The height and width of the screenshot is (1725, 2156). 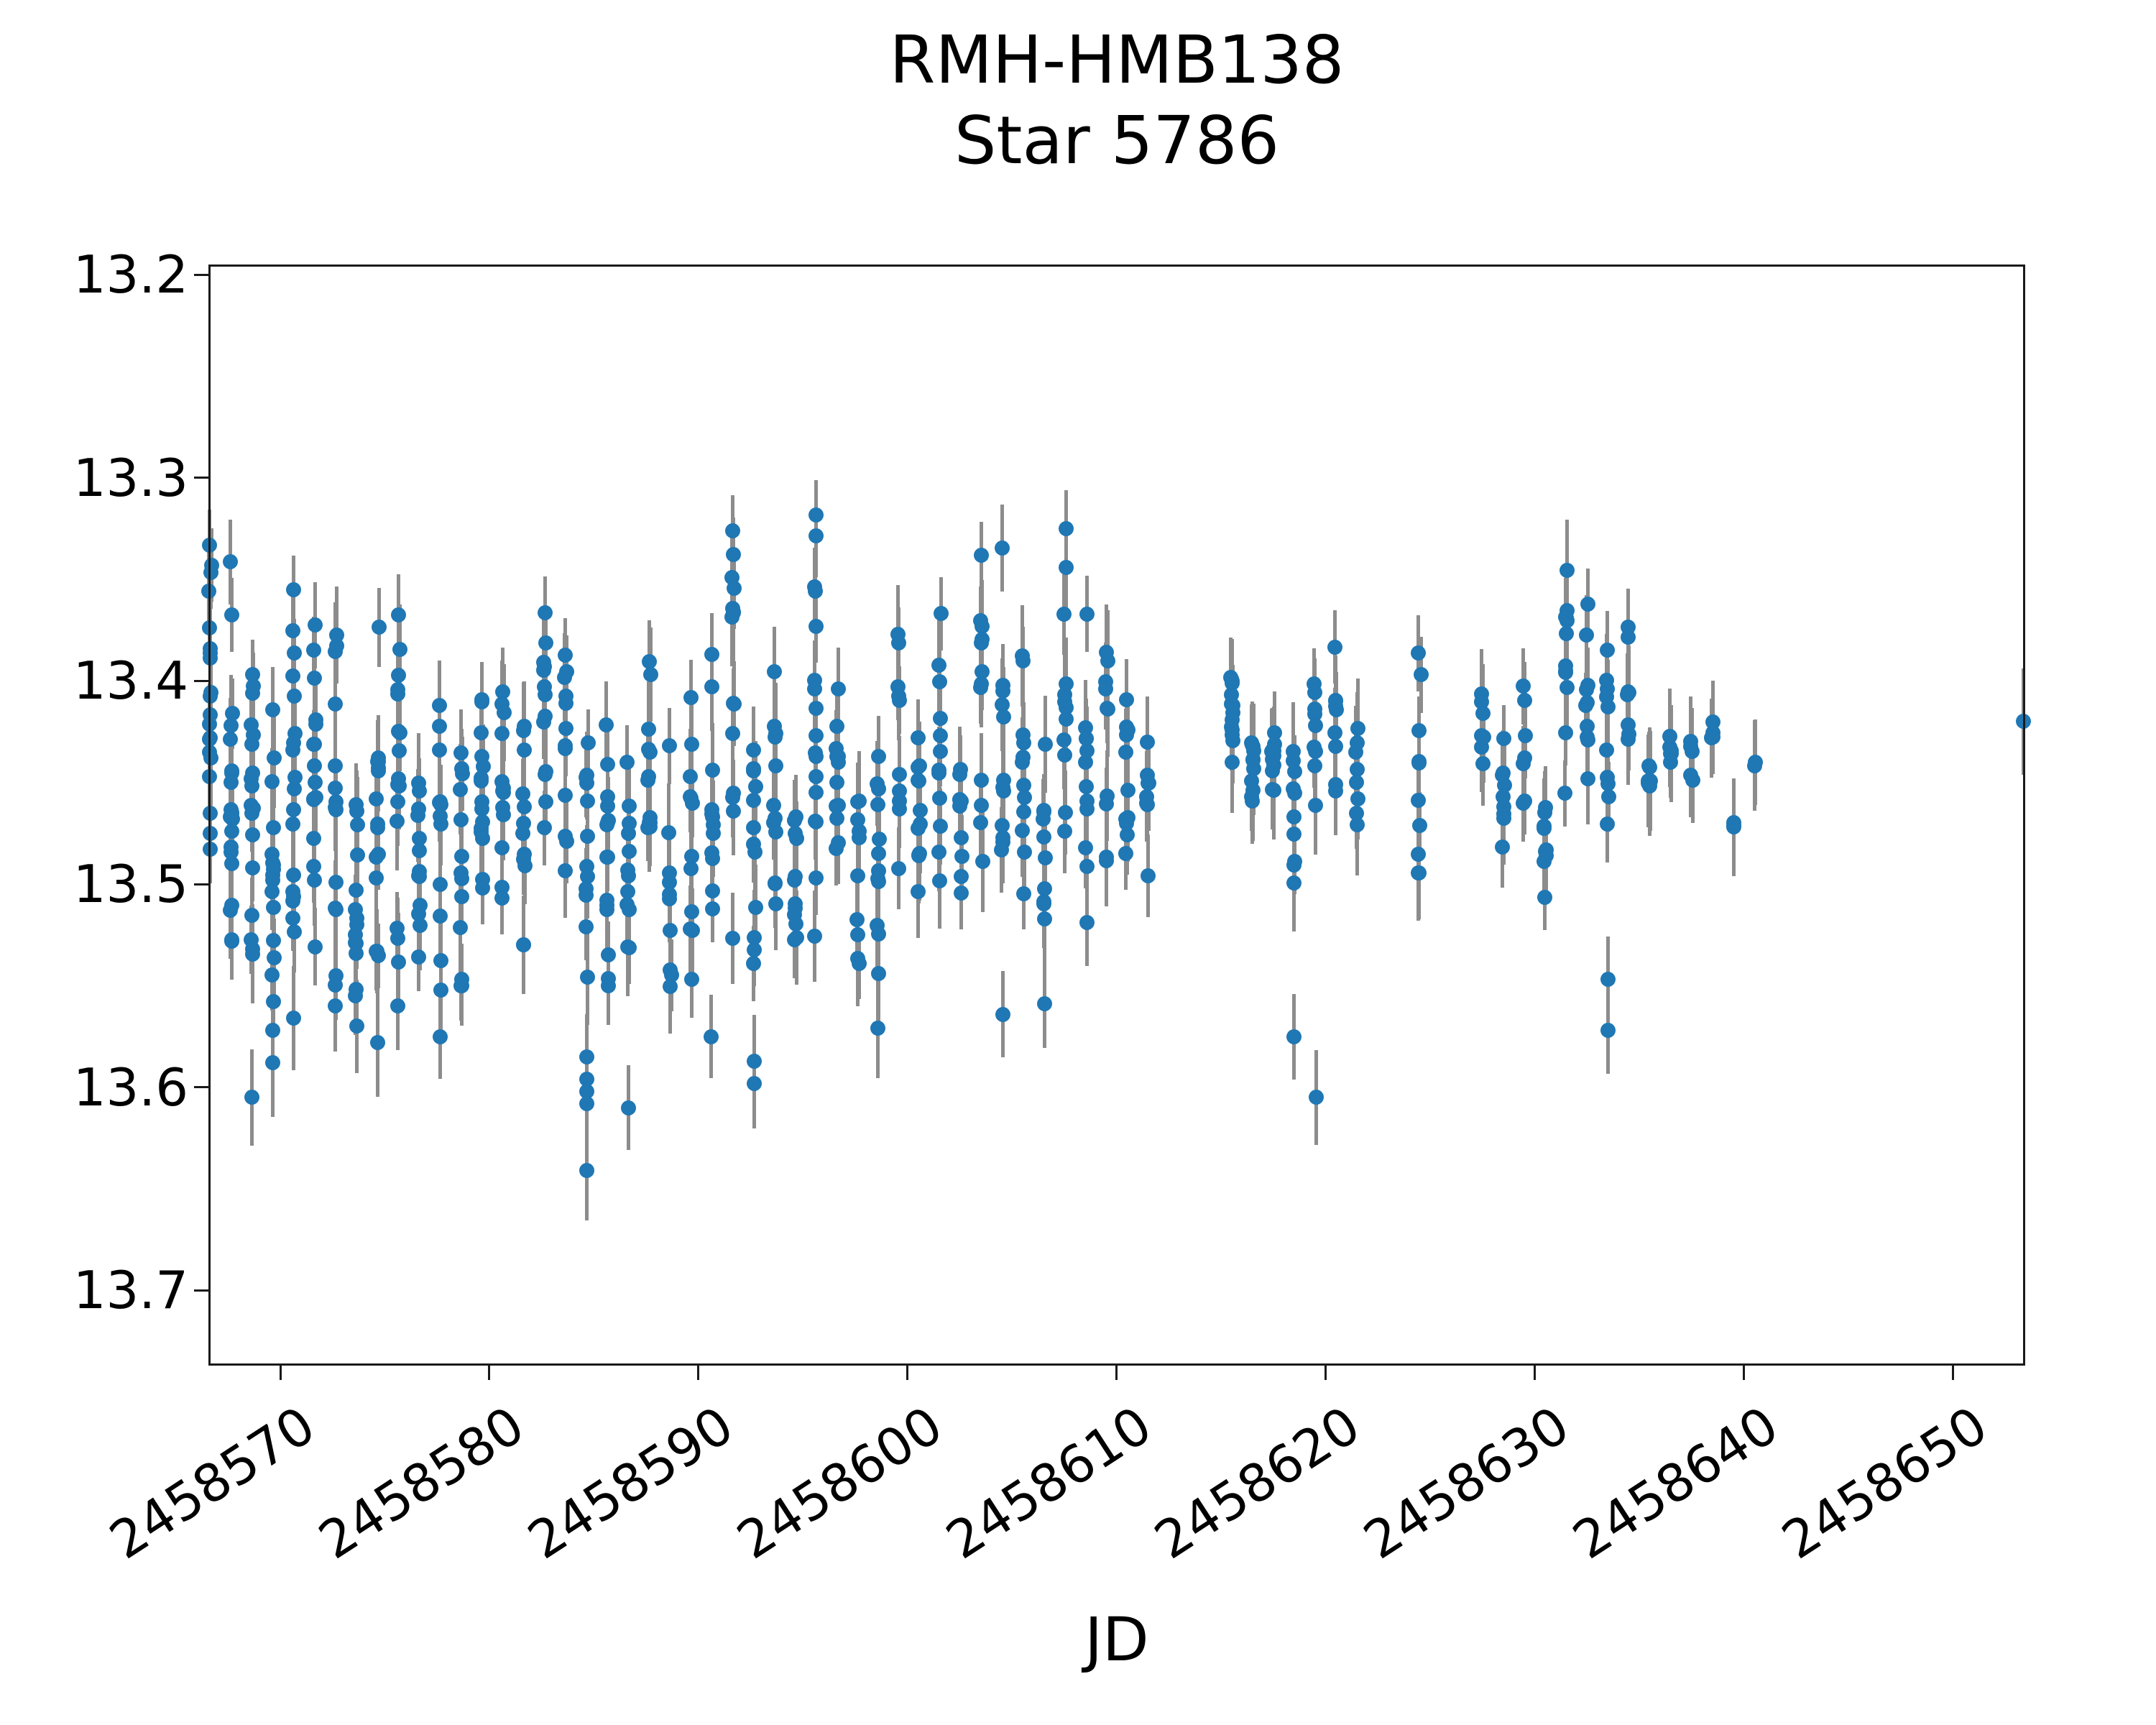 I want to click on x-tick-label: 2458620, so click(x=1257, y=1482).